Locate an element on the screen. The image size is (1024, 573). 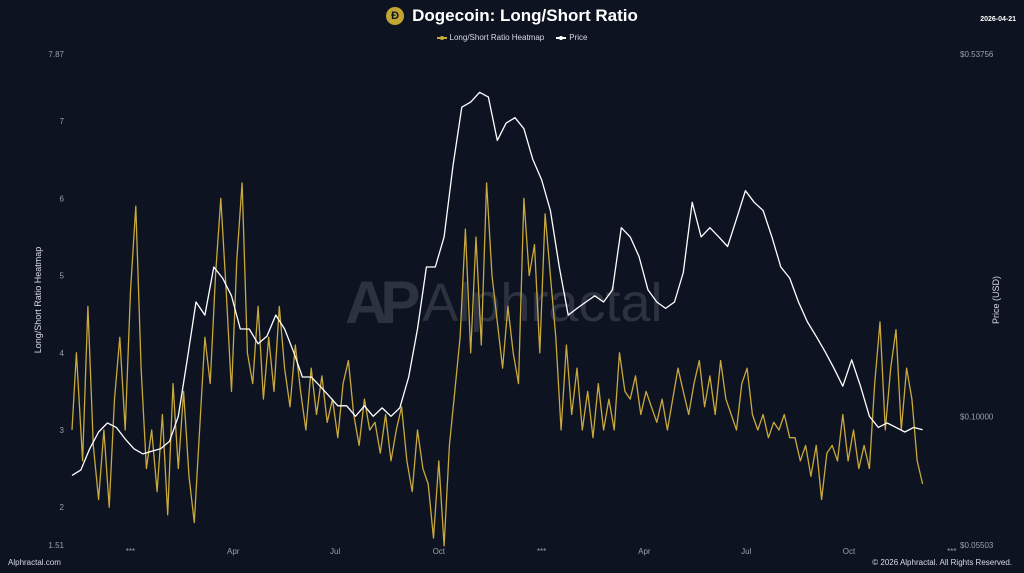
right-tick-label: $0.53756 is located at coordinates (977, 54).